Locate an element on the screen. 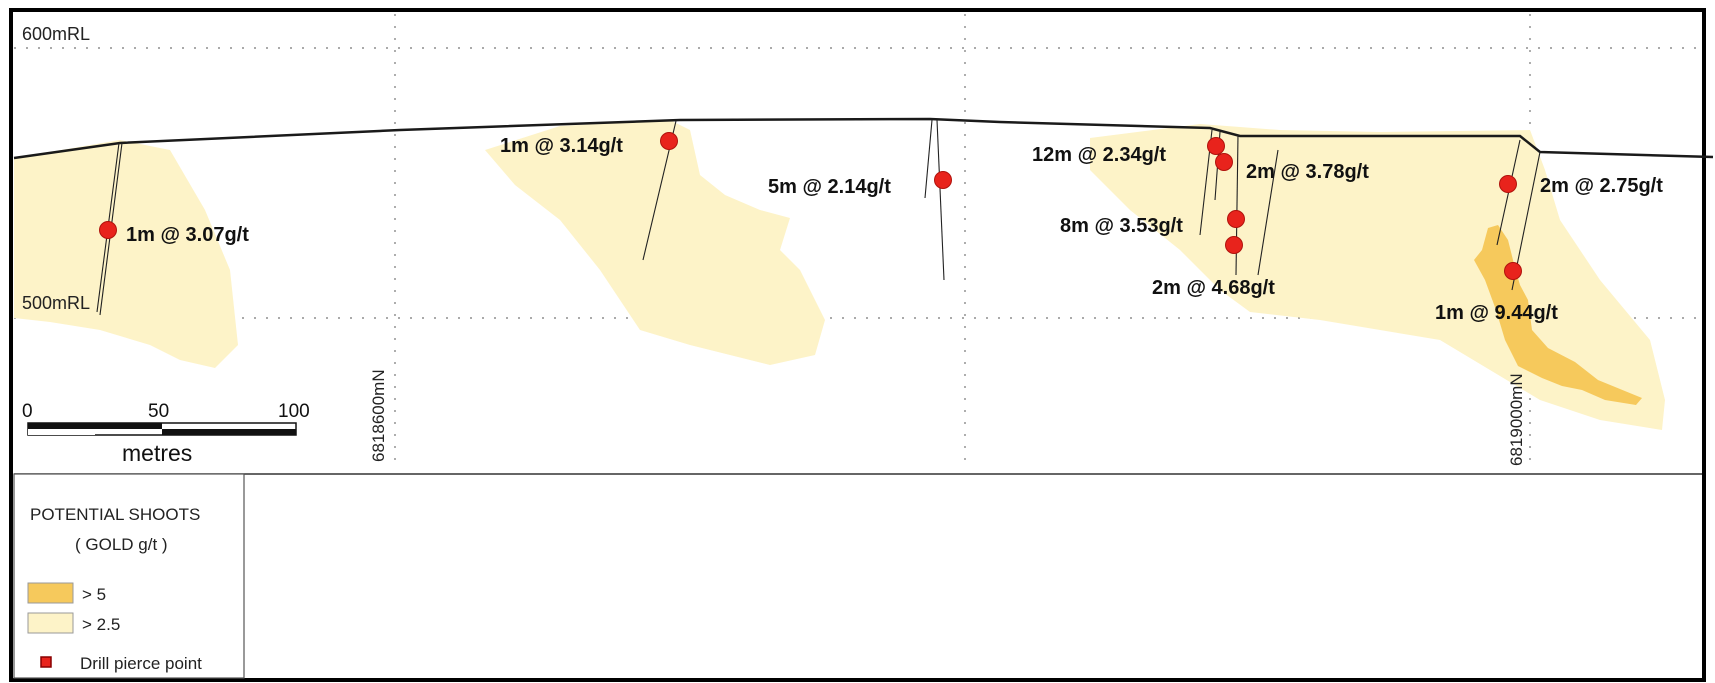 This screenshot has width=1715, height=683. northing-label-east: 6819000mN is located at coordinates (1516, 419).